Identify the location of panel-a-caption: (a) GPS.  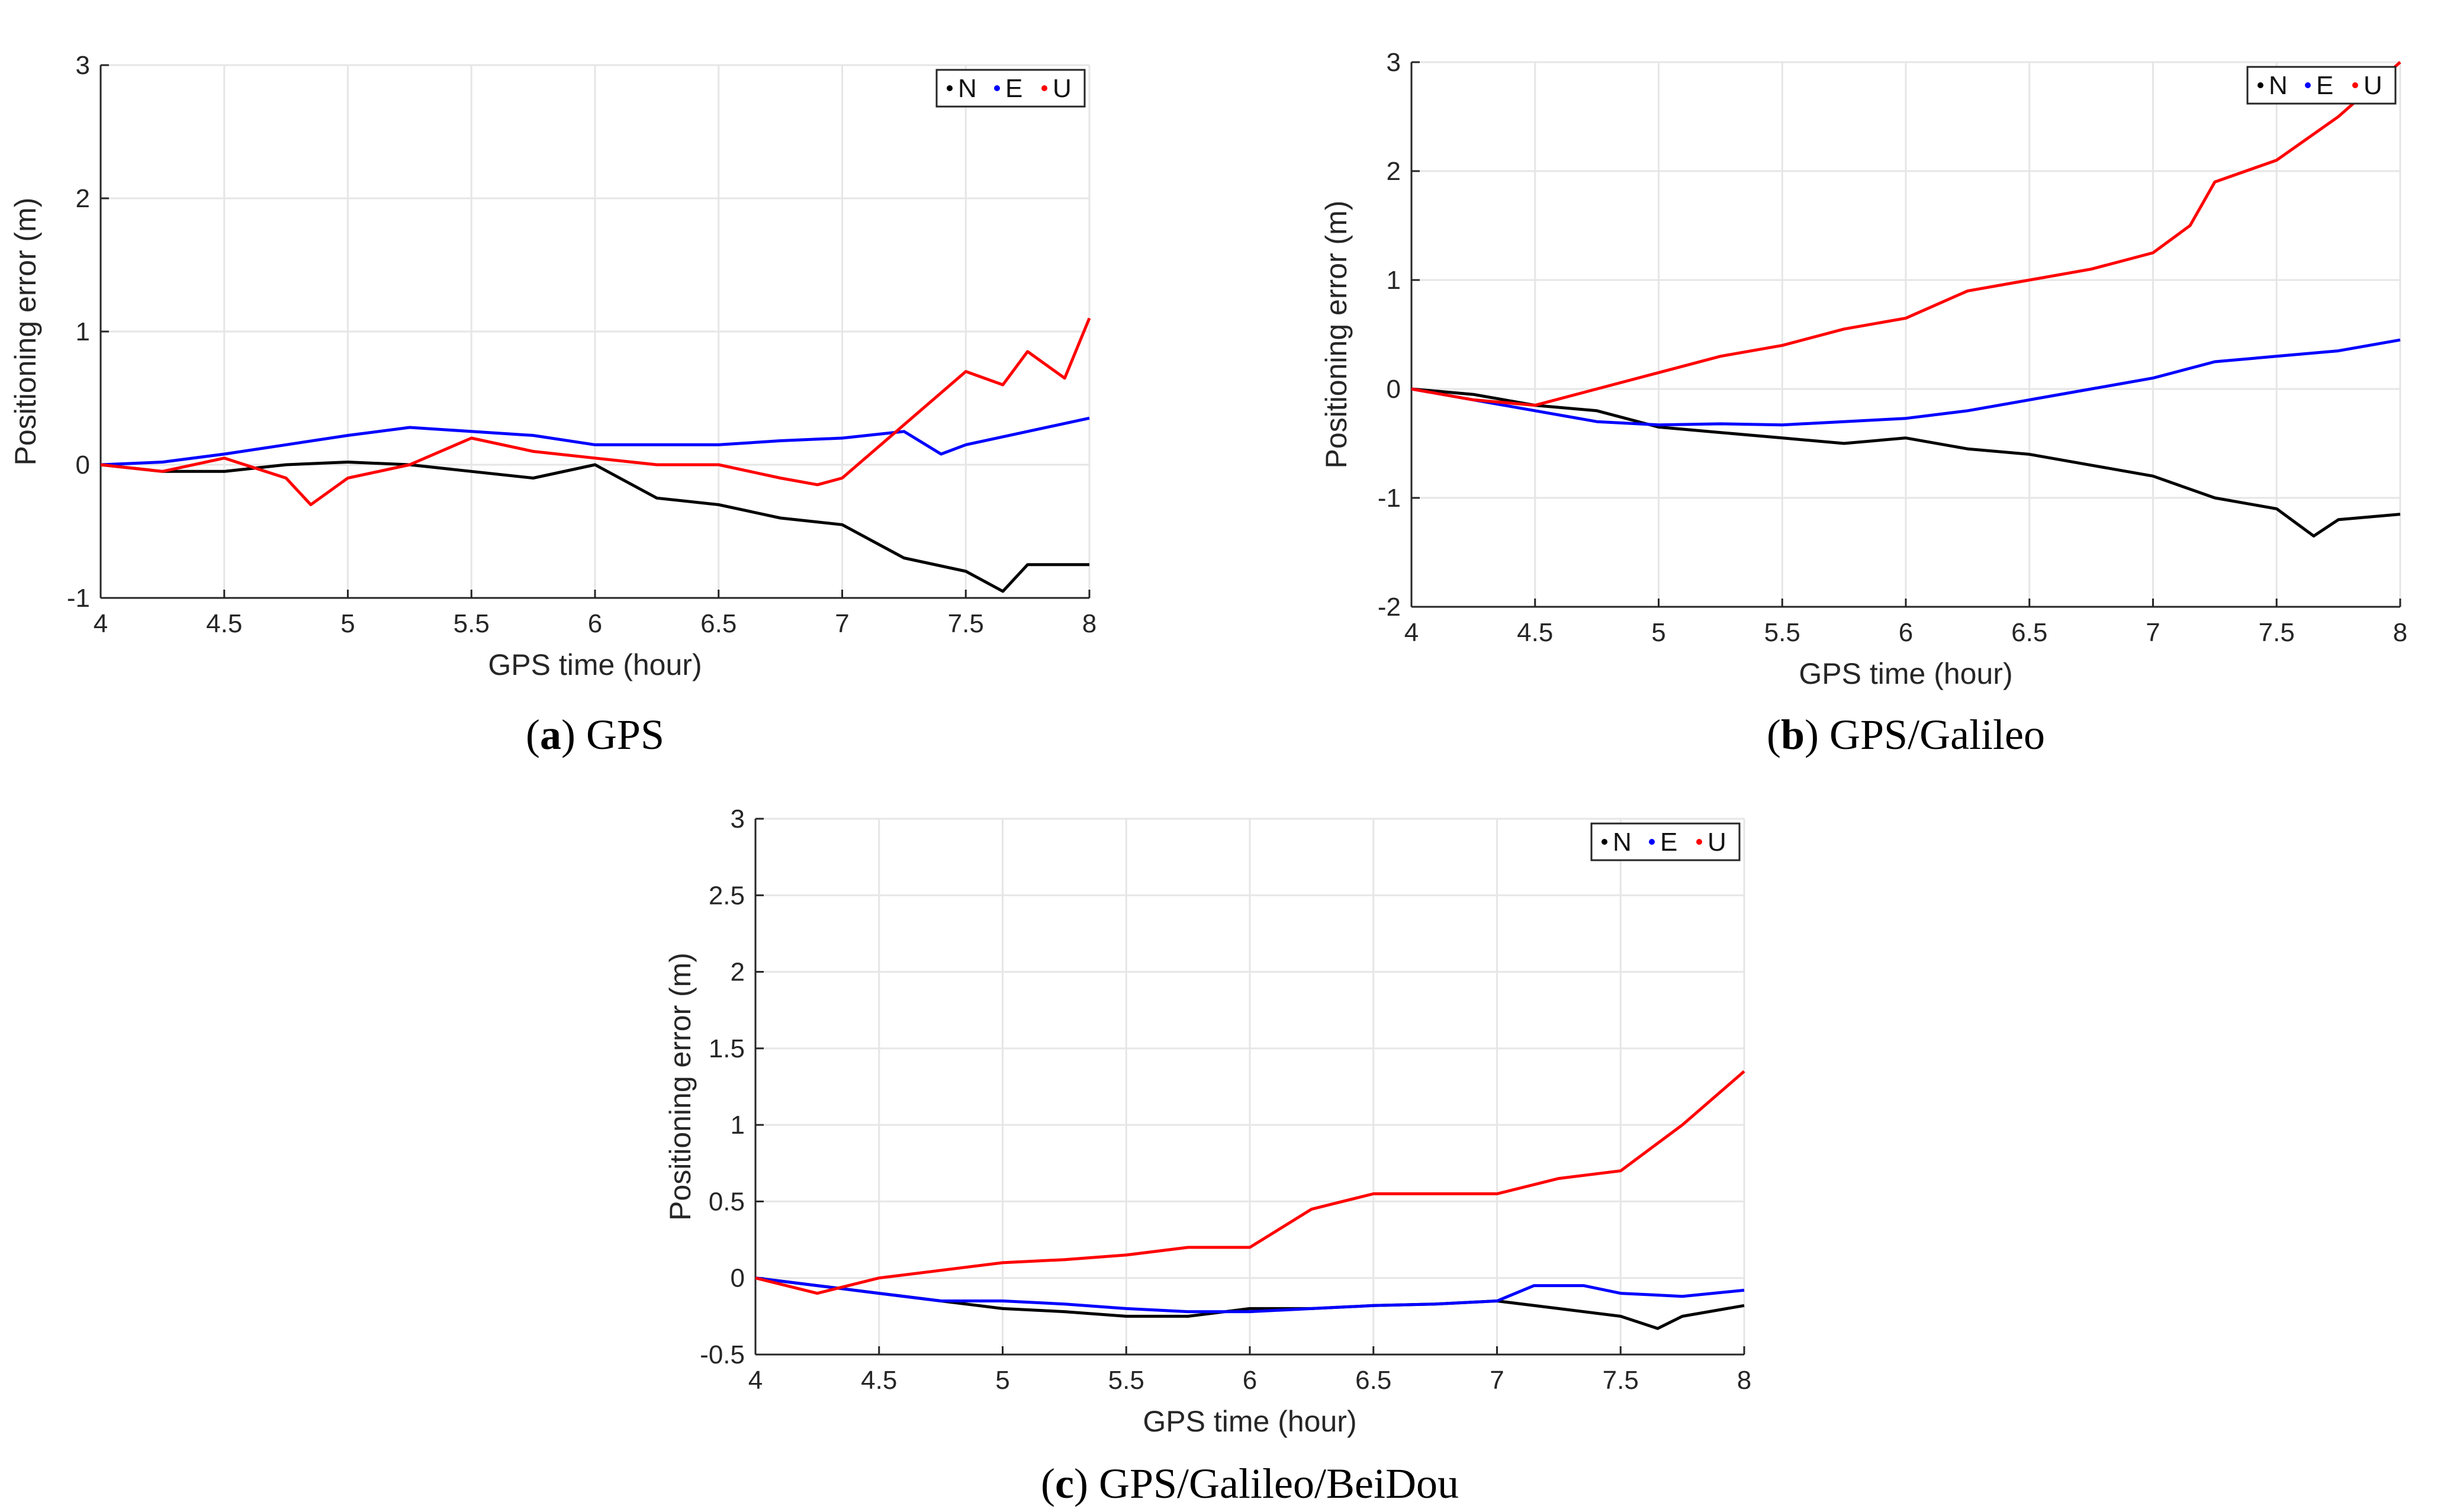
(595, 734).